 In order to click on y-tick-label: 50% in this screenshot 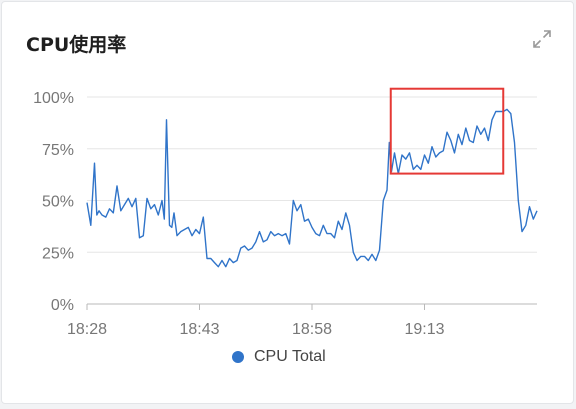, I will do `click(58, 202)`.